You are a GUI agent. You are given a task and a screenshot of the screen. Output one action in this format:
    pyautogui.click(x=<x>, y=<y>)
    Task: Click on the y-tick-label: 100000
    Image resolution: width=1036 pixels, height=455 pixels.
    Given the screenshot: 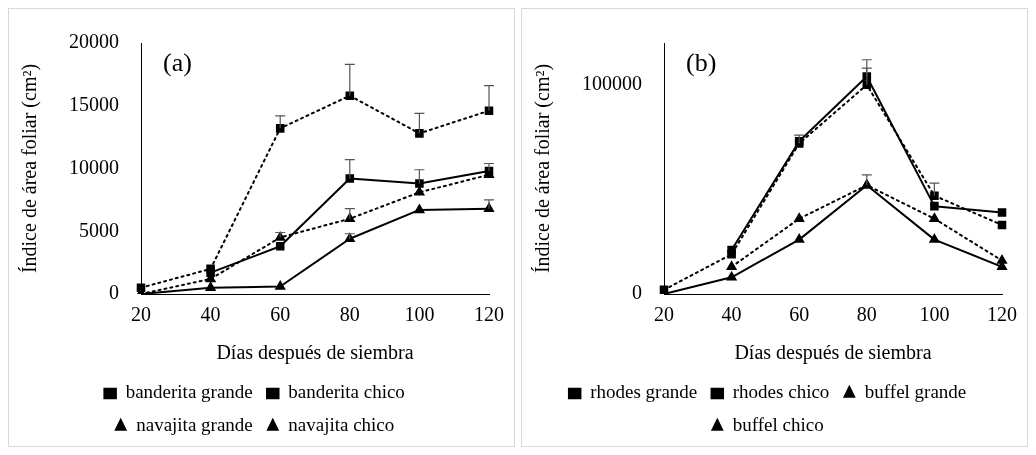 What is the action you would take?
    pyautogui.click(x=612, y=83)
    